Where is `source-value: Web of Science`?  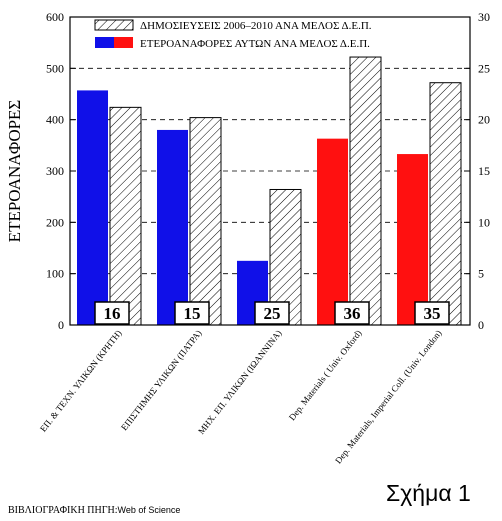 source-value: Web of Science is located at coordinates (149, 510).